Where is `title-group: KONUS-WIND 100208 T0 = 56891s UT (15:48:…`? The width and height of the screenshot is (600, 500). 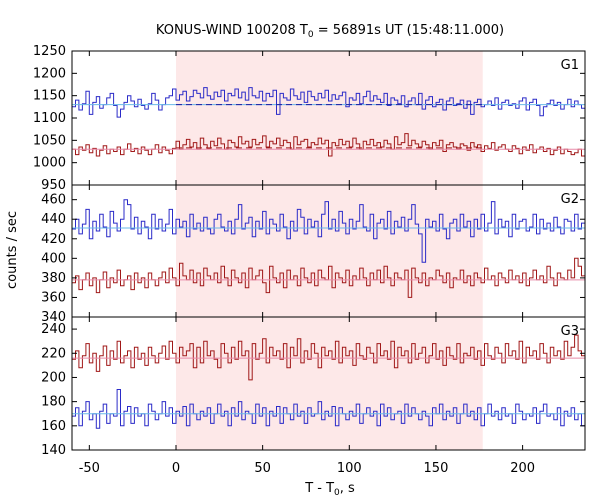
title-group: KONUS-WIND 100208 T0 = 56891s UT (15:48:… is located at coordinates (330, 31).